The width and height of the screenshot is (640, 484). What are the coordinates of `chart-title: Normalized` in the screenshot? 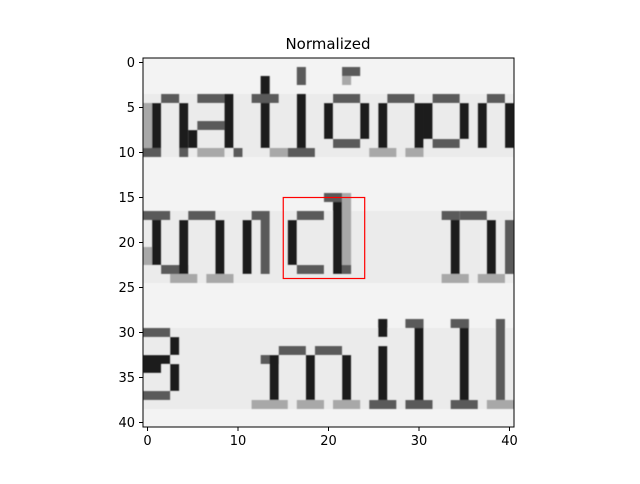 It's located at (327, 44).